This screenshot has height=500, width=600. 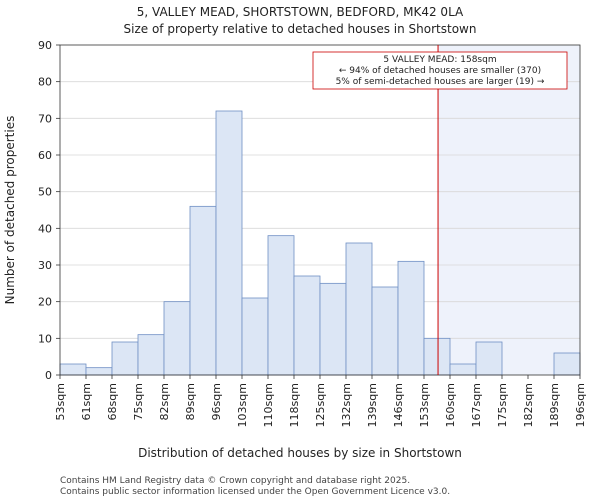 What do you see at coordinates (424, 405) in the screenshot?
I see `x-tick-label: 153sqm` at bounding box center [424, 405].